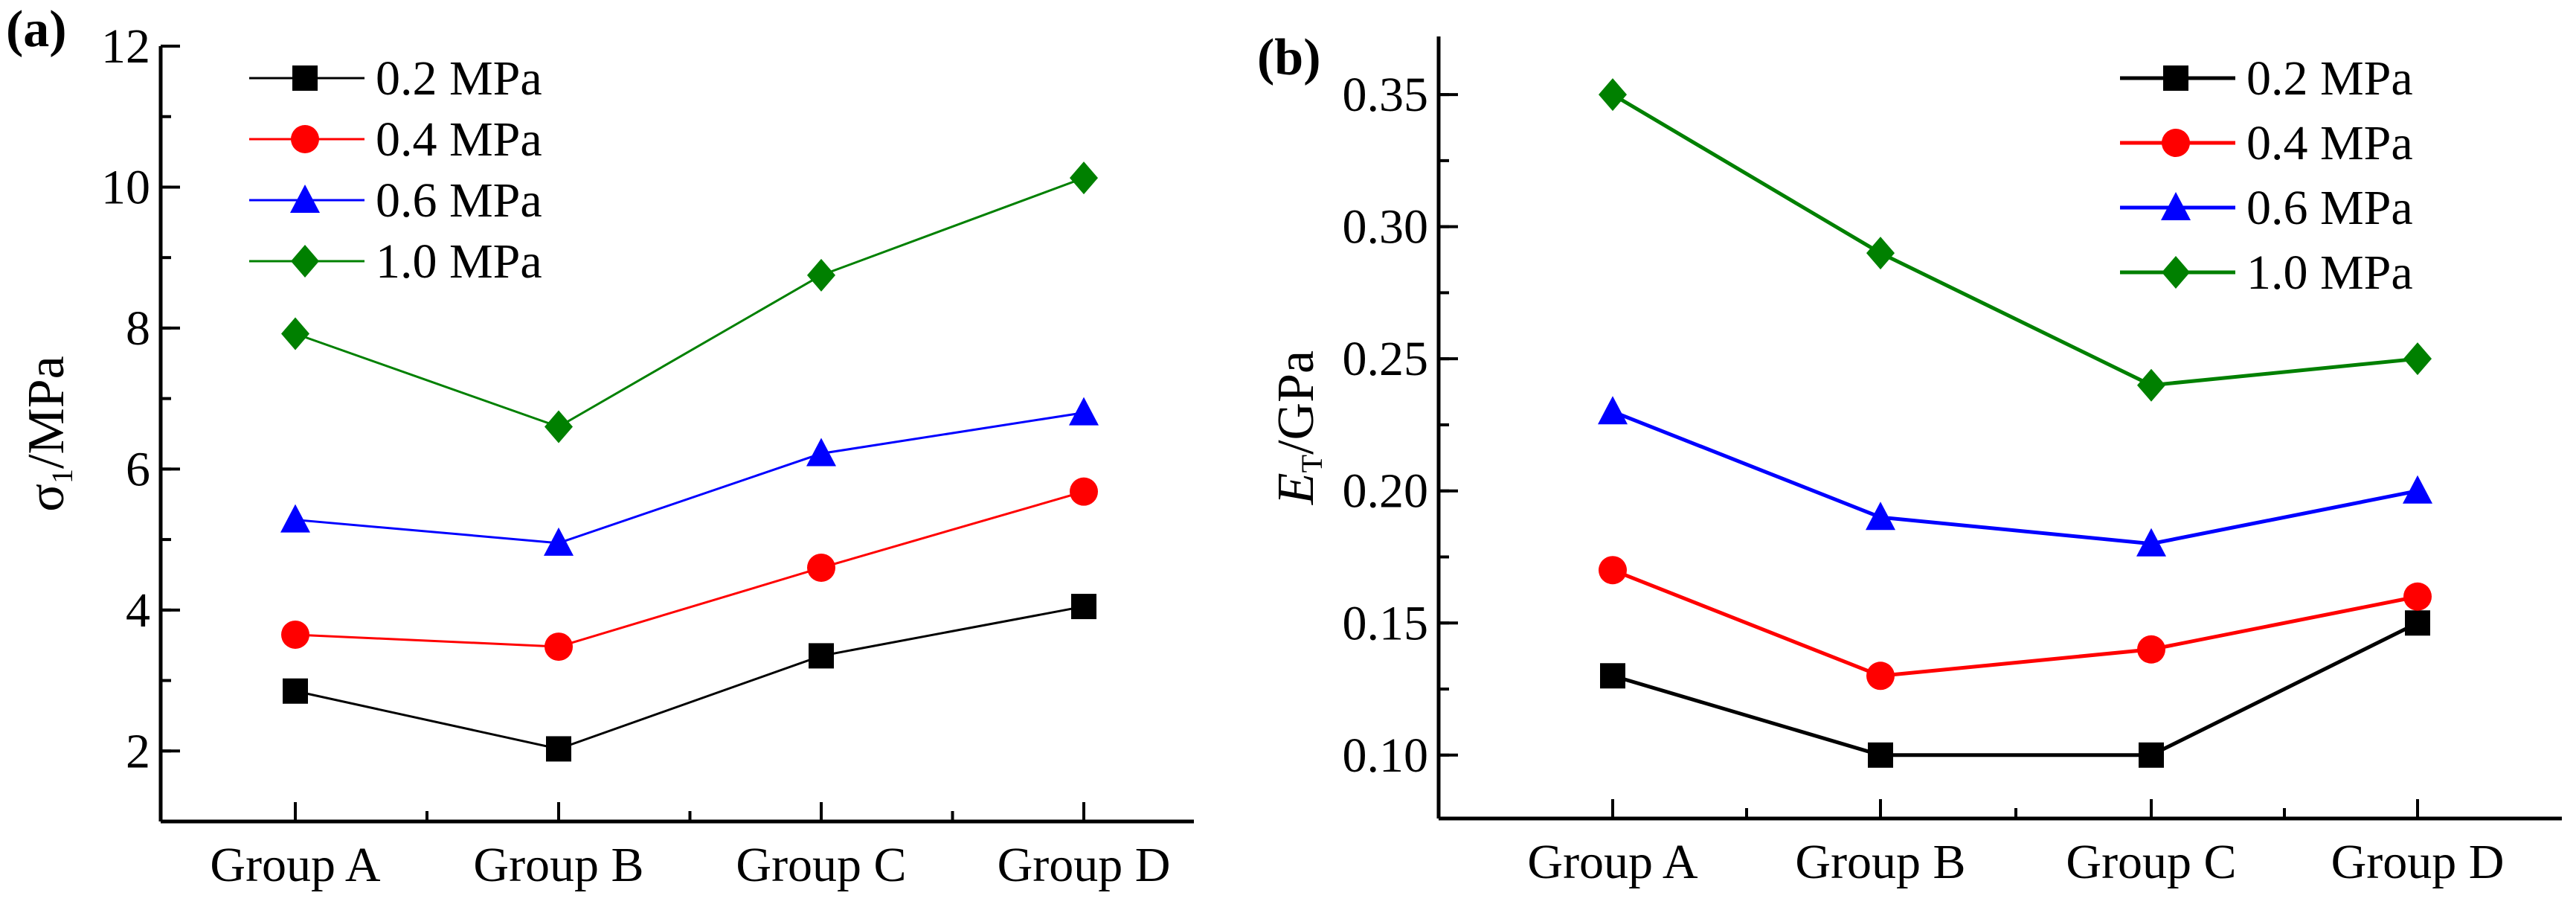  Describe the element at coordinates (459, 78) in the screenshot. I see `legend-label: 0.2 MPa` at that location.